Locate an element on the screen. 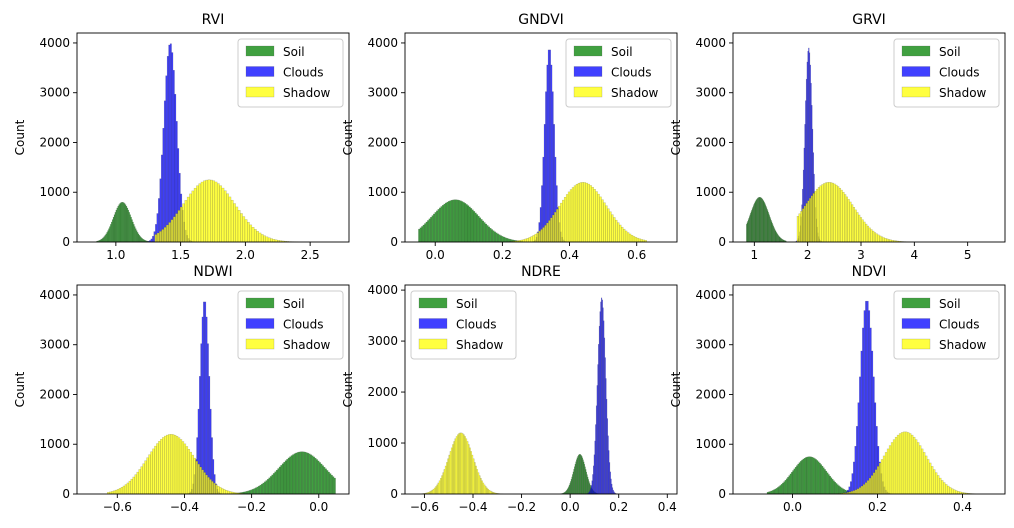  y-tick-label: 0 is located at coordinates (722, 494).